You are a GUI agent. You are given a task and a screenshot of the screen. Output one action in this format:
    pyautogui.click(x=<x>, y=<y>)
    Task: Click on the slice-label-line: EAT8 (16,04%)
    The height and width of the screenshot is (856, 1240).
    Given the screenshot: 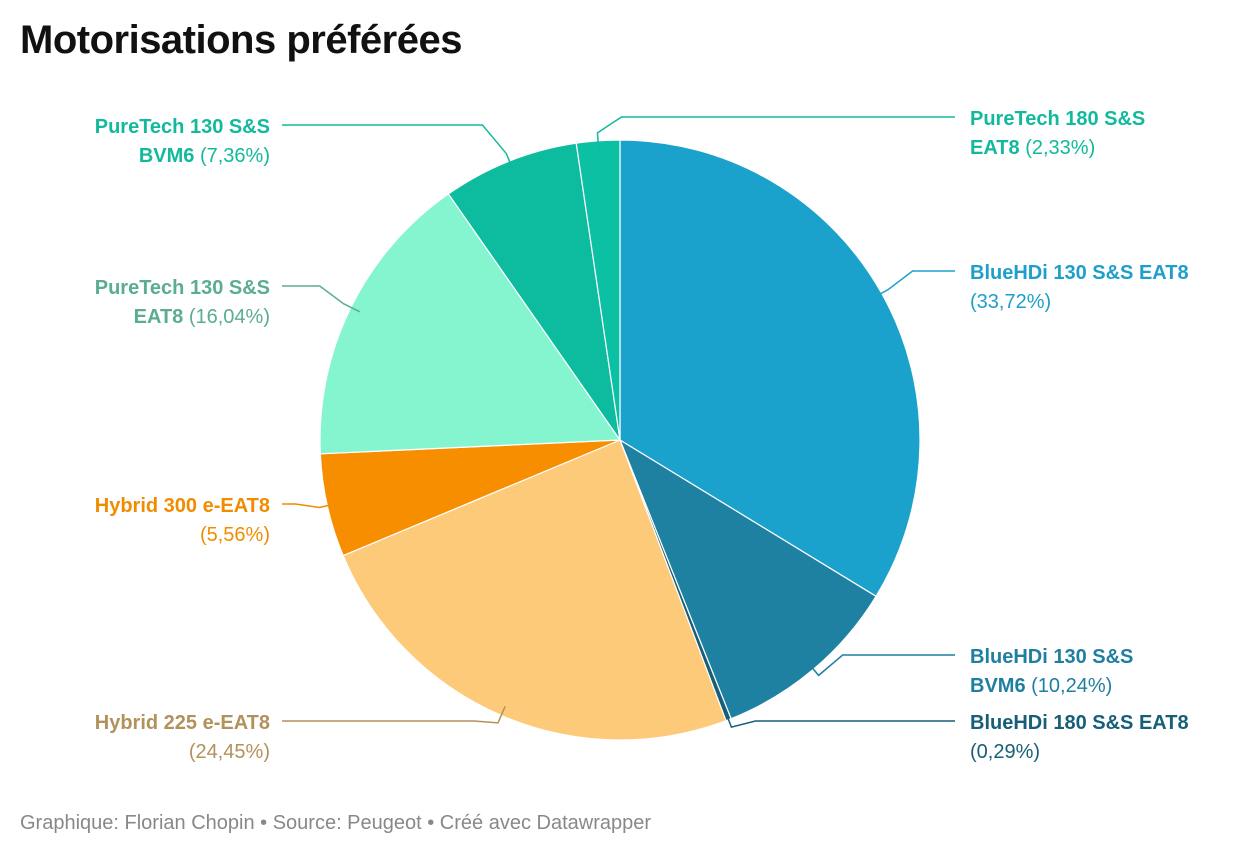 What is the action you would take?
    pyautogui.click(x=202, y=317)
    